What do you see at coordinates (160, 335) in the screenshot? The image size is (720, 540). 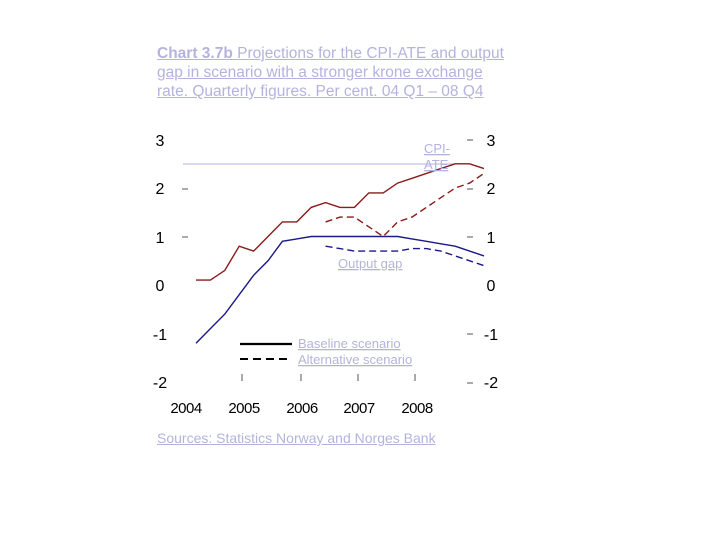 I see `y-tick-left-m1: -1` at bounding box center [160, 335].